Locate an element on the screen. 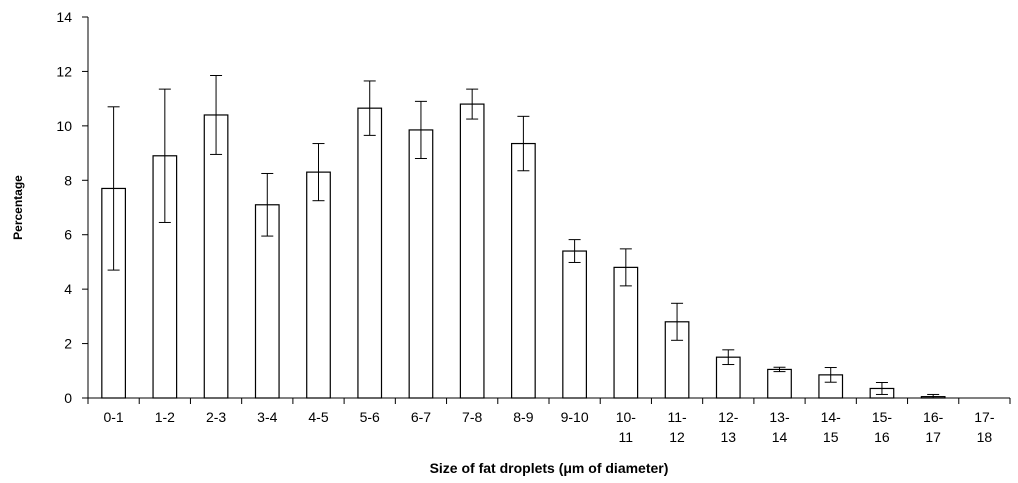 The width and height of the screenshot is (1018, 483). x-axis-title: Size of fat droplets (μm of diameter) is located at coordinates (549, 468).